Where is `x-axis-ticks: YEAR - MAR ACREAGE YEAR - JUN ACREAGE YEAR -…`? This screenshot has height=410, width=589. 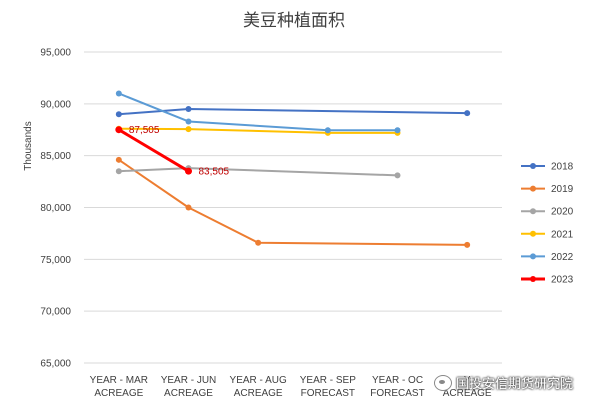
x-axis-ticks: YEAR - MAR ACREAGE YEAR - JUN ACREAGE YEAR -… is located at coordinates (291, 387).